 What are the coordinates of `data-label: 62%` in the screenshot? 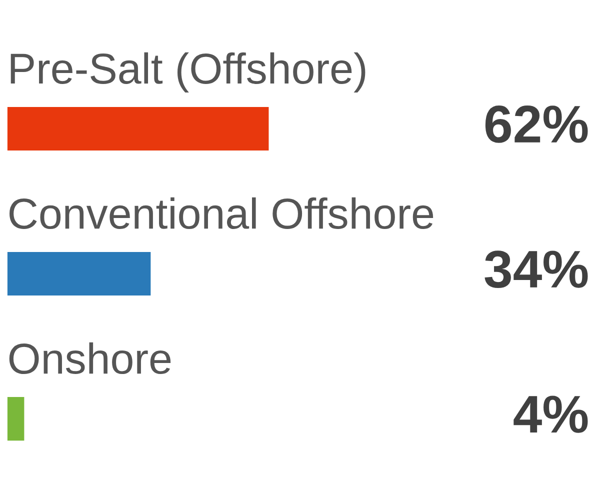 It's located at (536, 124).